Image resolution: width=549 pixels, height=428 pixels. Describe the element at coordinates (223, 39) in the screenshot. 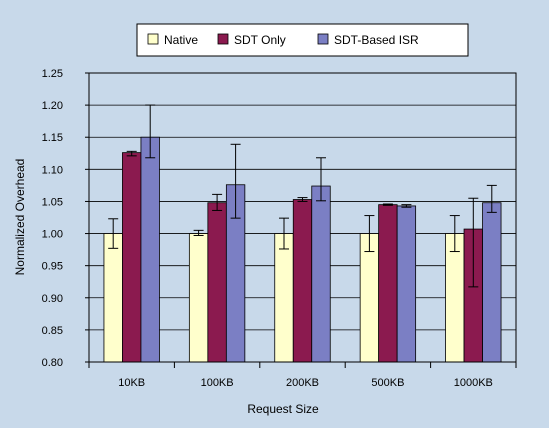

I see `legend-swatch-sdt-only` at that location.